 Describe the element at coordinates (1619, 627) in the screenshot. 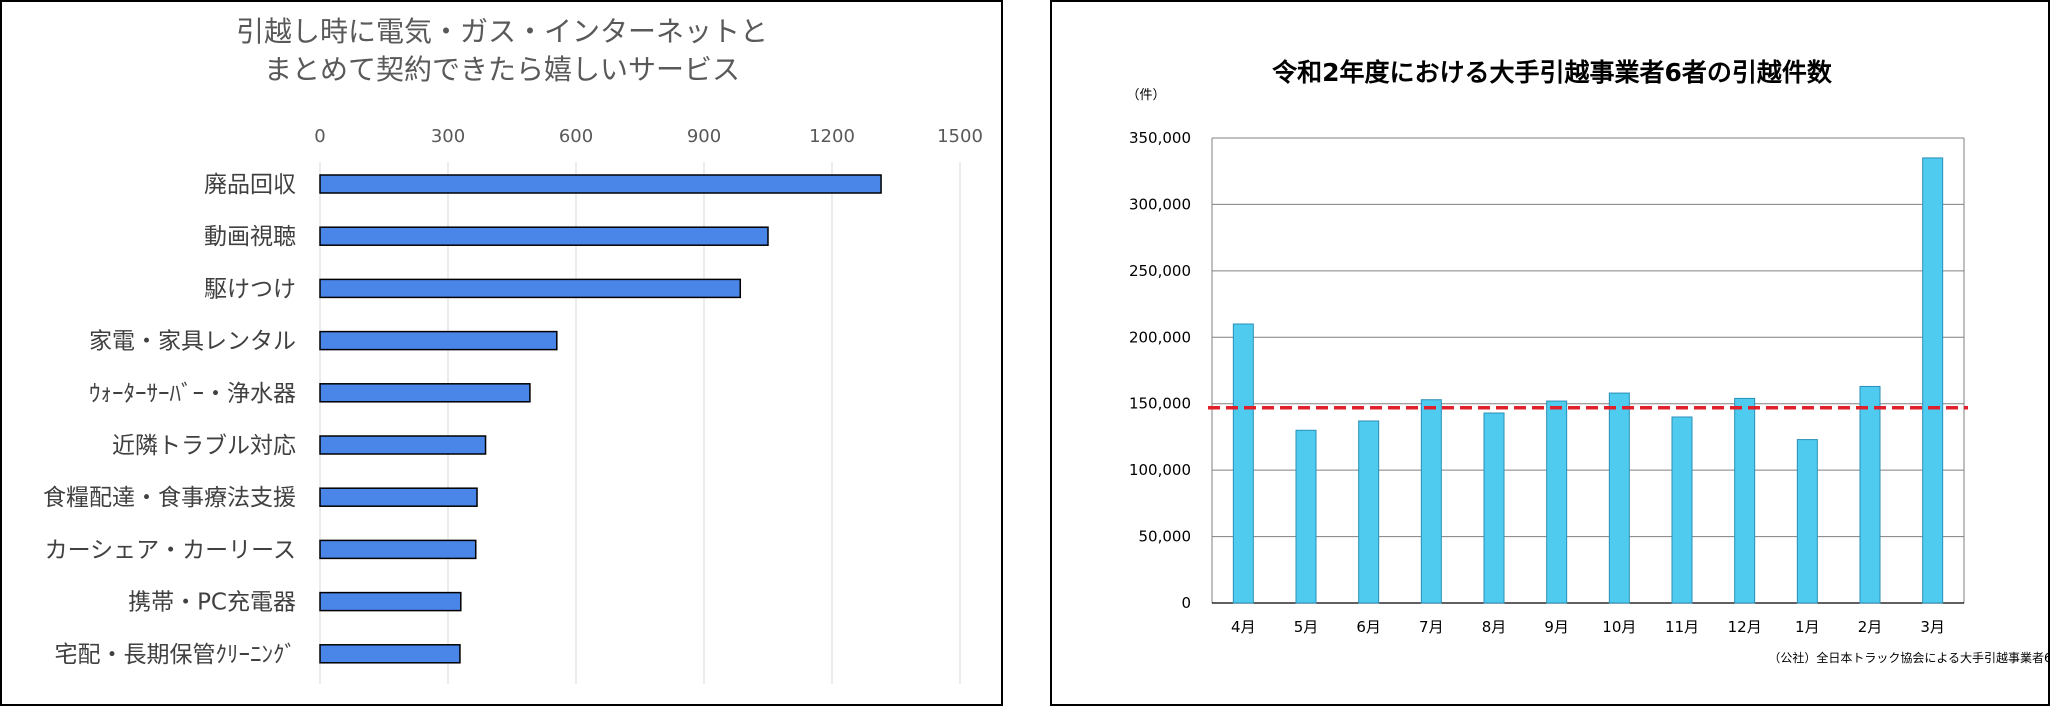

I see `x-tick-label: 10月` at that location.